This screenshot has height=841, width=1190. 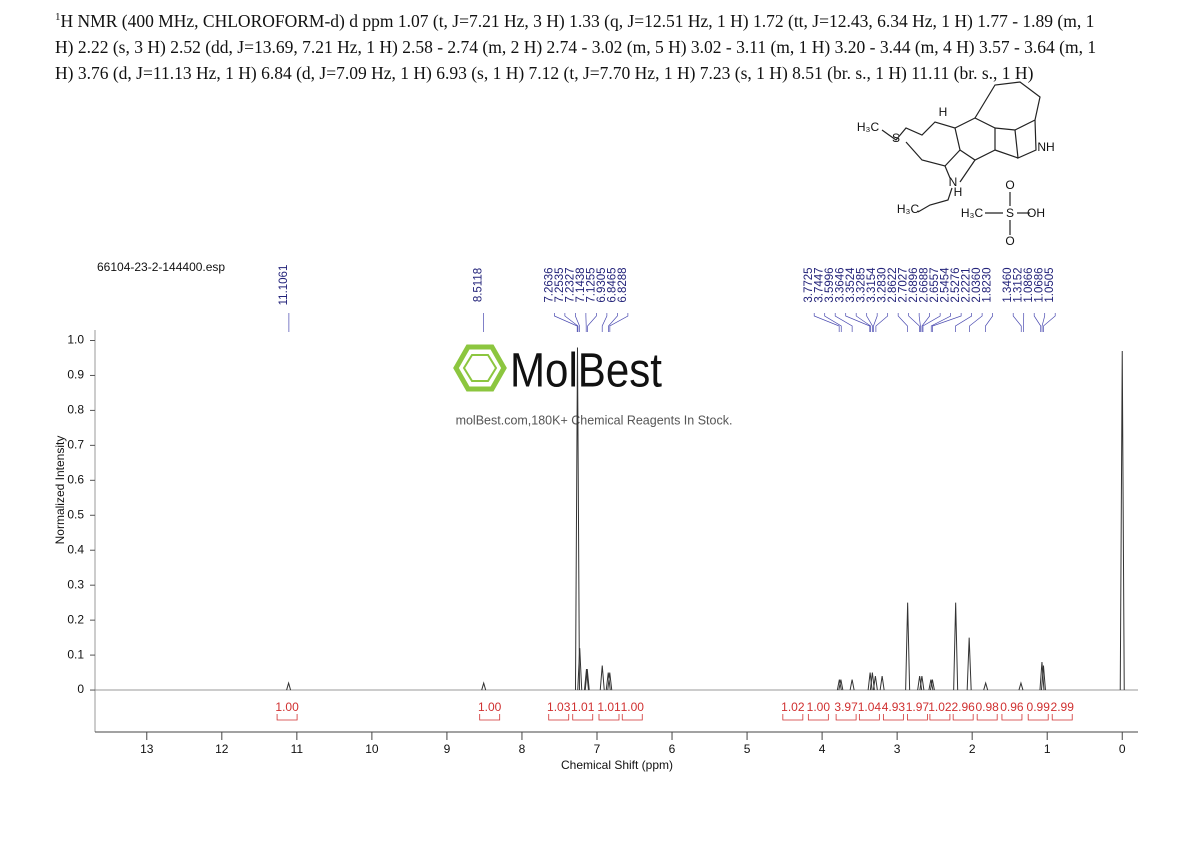 What do you see at coordinates (987, 707) in the screenshot?
I see `integral-label: 0.98` at bounding box center [987, 707].